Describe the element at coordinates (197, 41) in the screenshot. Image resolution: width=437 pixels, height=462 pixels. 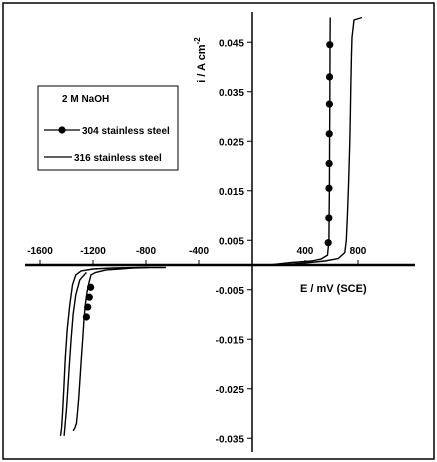
I see `y-axis-title-sup: -2` at that location.